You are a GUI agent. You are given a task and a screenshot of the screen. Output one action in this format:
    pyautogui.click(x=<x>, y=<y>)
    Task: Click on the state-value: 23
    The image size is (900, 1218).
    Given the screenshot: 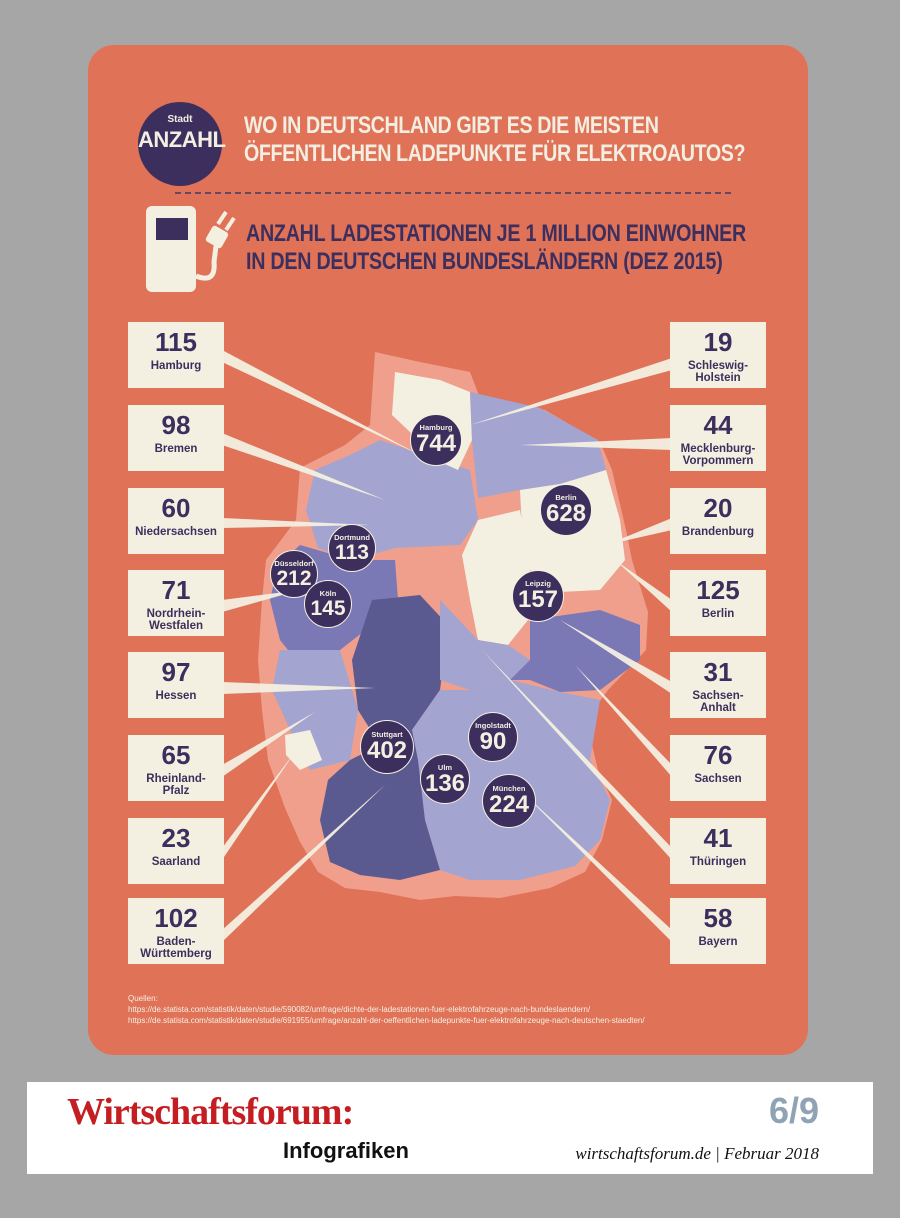 What is the action you would take?
    pyautogui.click(x=176, y=838)
    